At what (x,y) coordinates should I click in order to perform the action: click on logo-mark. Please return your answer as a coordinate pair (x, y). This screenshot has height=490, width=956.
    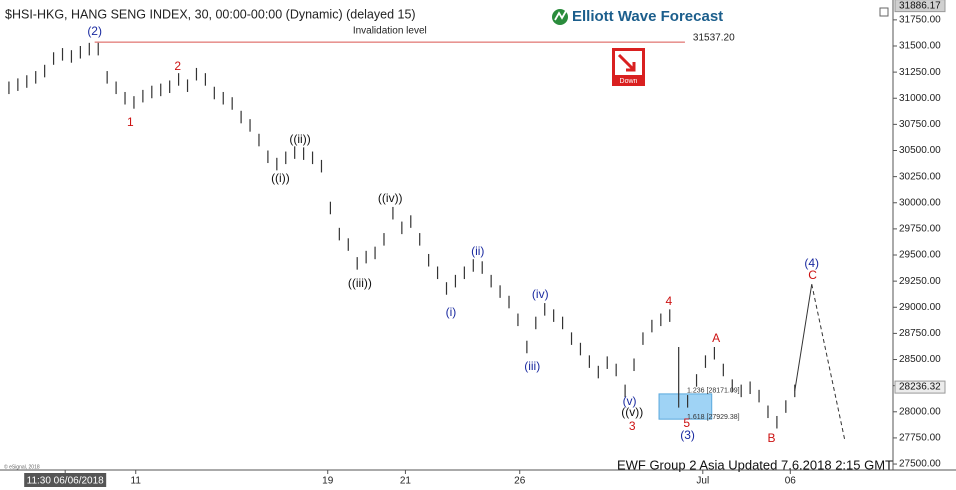
    Looking at the image, I should click on (560, 15).